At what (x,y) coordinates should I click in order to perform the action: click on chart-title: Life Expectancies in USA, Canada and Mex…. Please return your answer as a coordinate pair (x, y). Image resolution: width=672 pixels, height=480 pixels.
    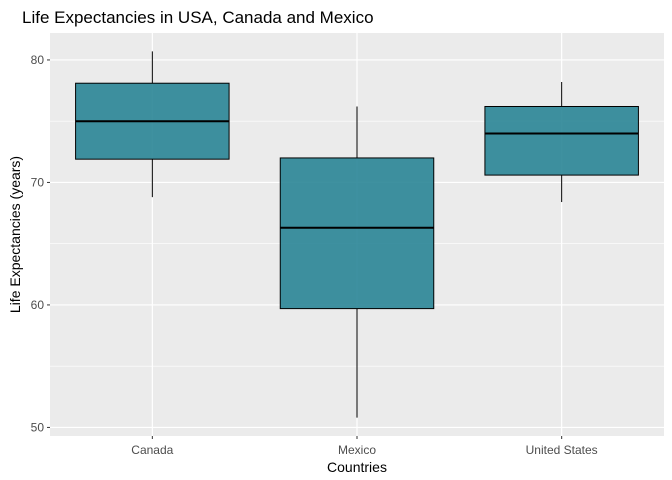
    Looking at the image, I should click on (198, 17).